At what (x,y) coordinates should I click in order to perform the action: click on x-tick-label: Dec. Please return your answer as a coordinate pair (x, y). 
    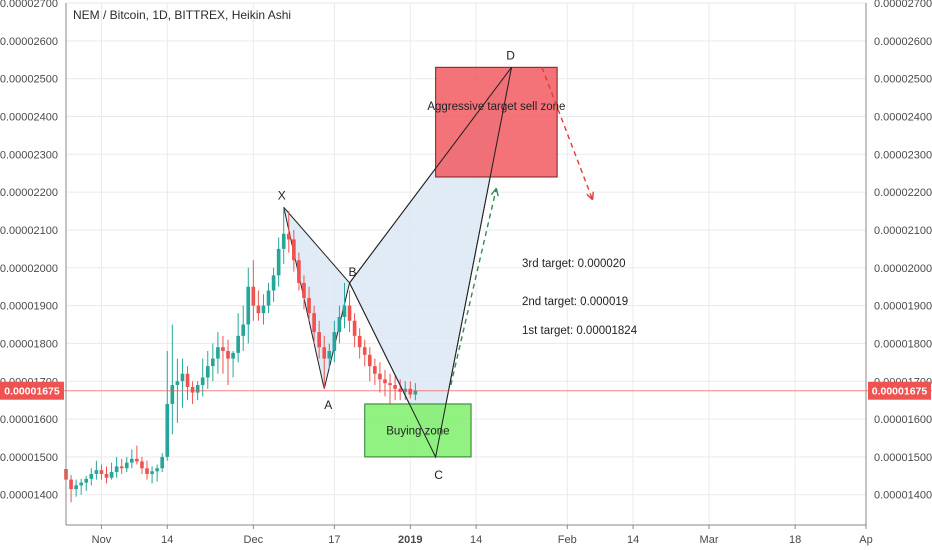
    Looking at the image, I should click on (254, 540).